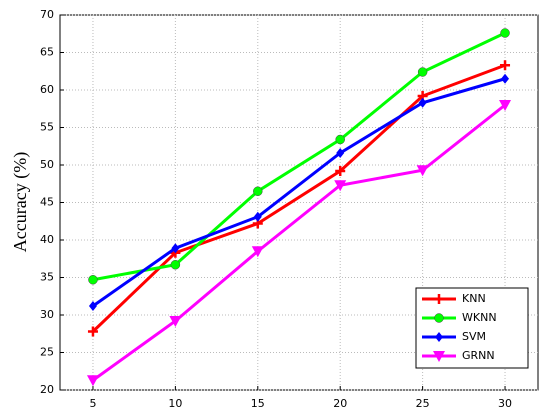 The height and width of the screenshot is (417, 550). I want to click on x-tick-label: 15, so click(258, 403).